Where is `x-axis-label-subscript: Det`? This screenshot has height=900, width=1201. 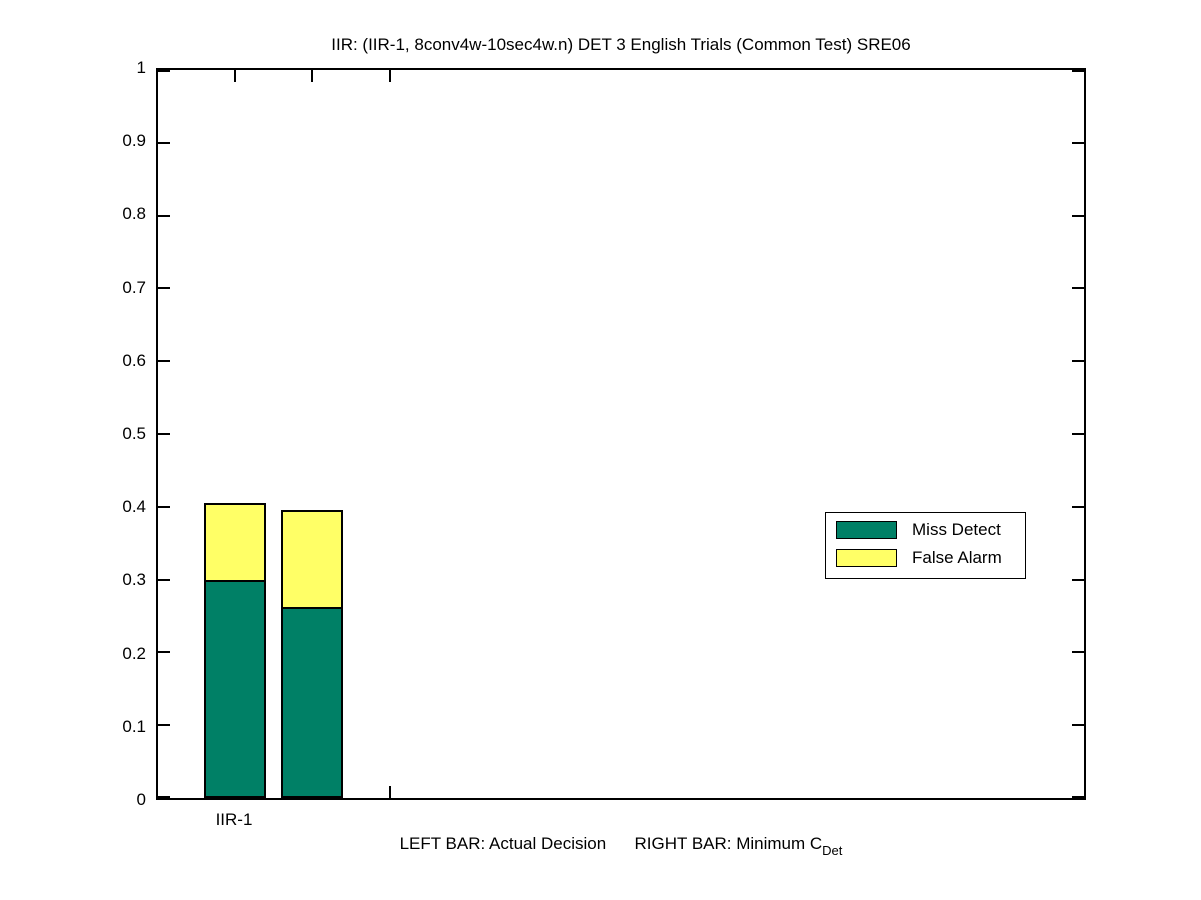 x-axis-label-subscript: Det is located at coordinates (832, 850).